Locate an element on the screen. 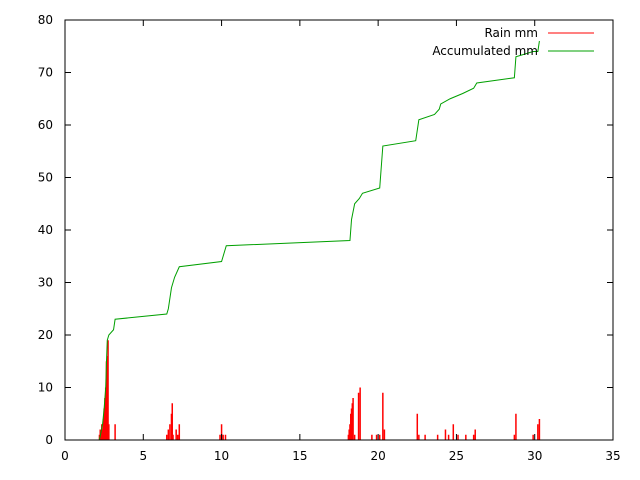 Image resolution: width=640 pixels, height=480 pixels. x-tick-label: 0 is located at coordinates (65, 456).